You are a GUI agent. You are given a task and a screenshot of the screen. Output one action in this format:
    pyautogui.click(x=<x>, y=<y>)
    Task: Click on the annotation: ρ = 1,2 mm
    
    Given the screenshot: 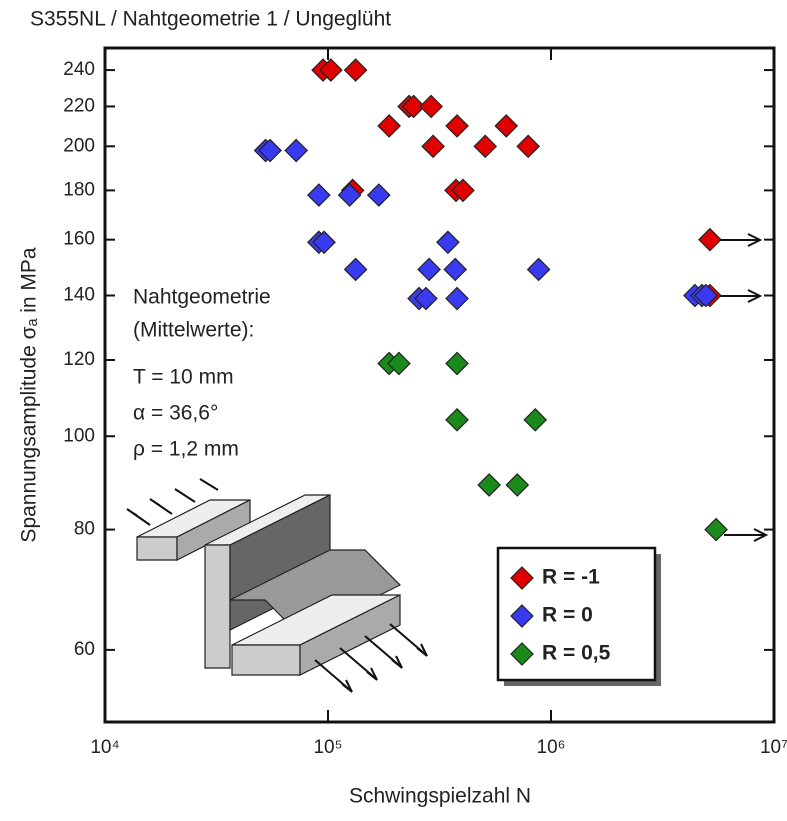 What is the action you would take?
    pyautogui.click(x=186, y=449)
    